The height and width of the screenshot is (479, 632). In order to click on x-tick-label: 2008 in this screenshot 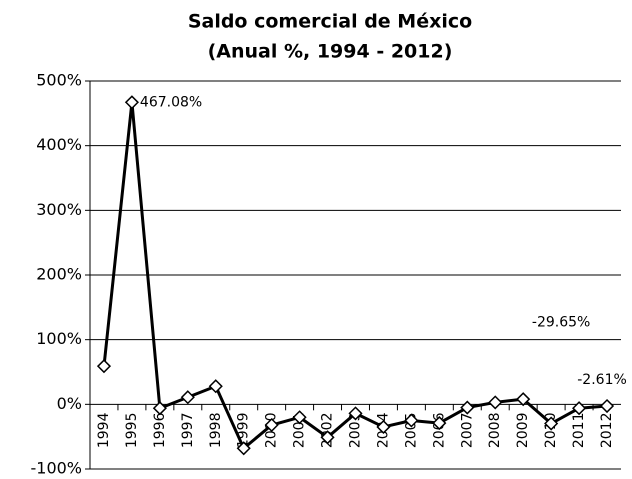, I will do `click(495, 431)`.